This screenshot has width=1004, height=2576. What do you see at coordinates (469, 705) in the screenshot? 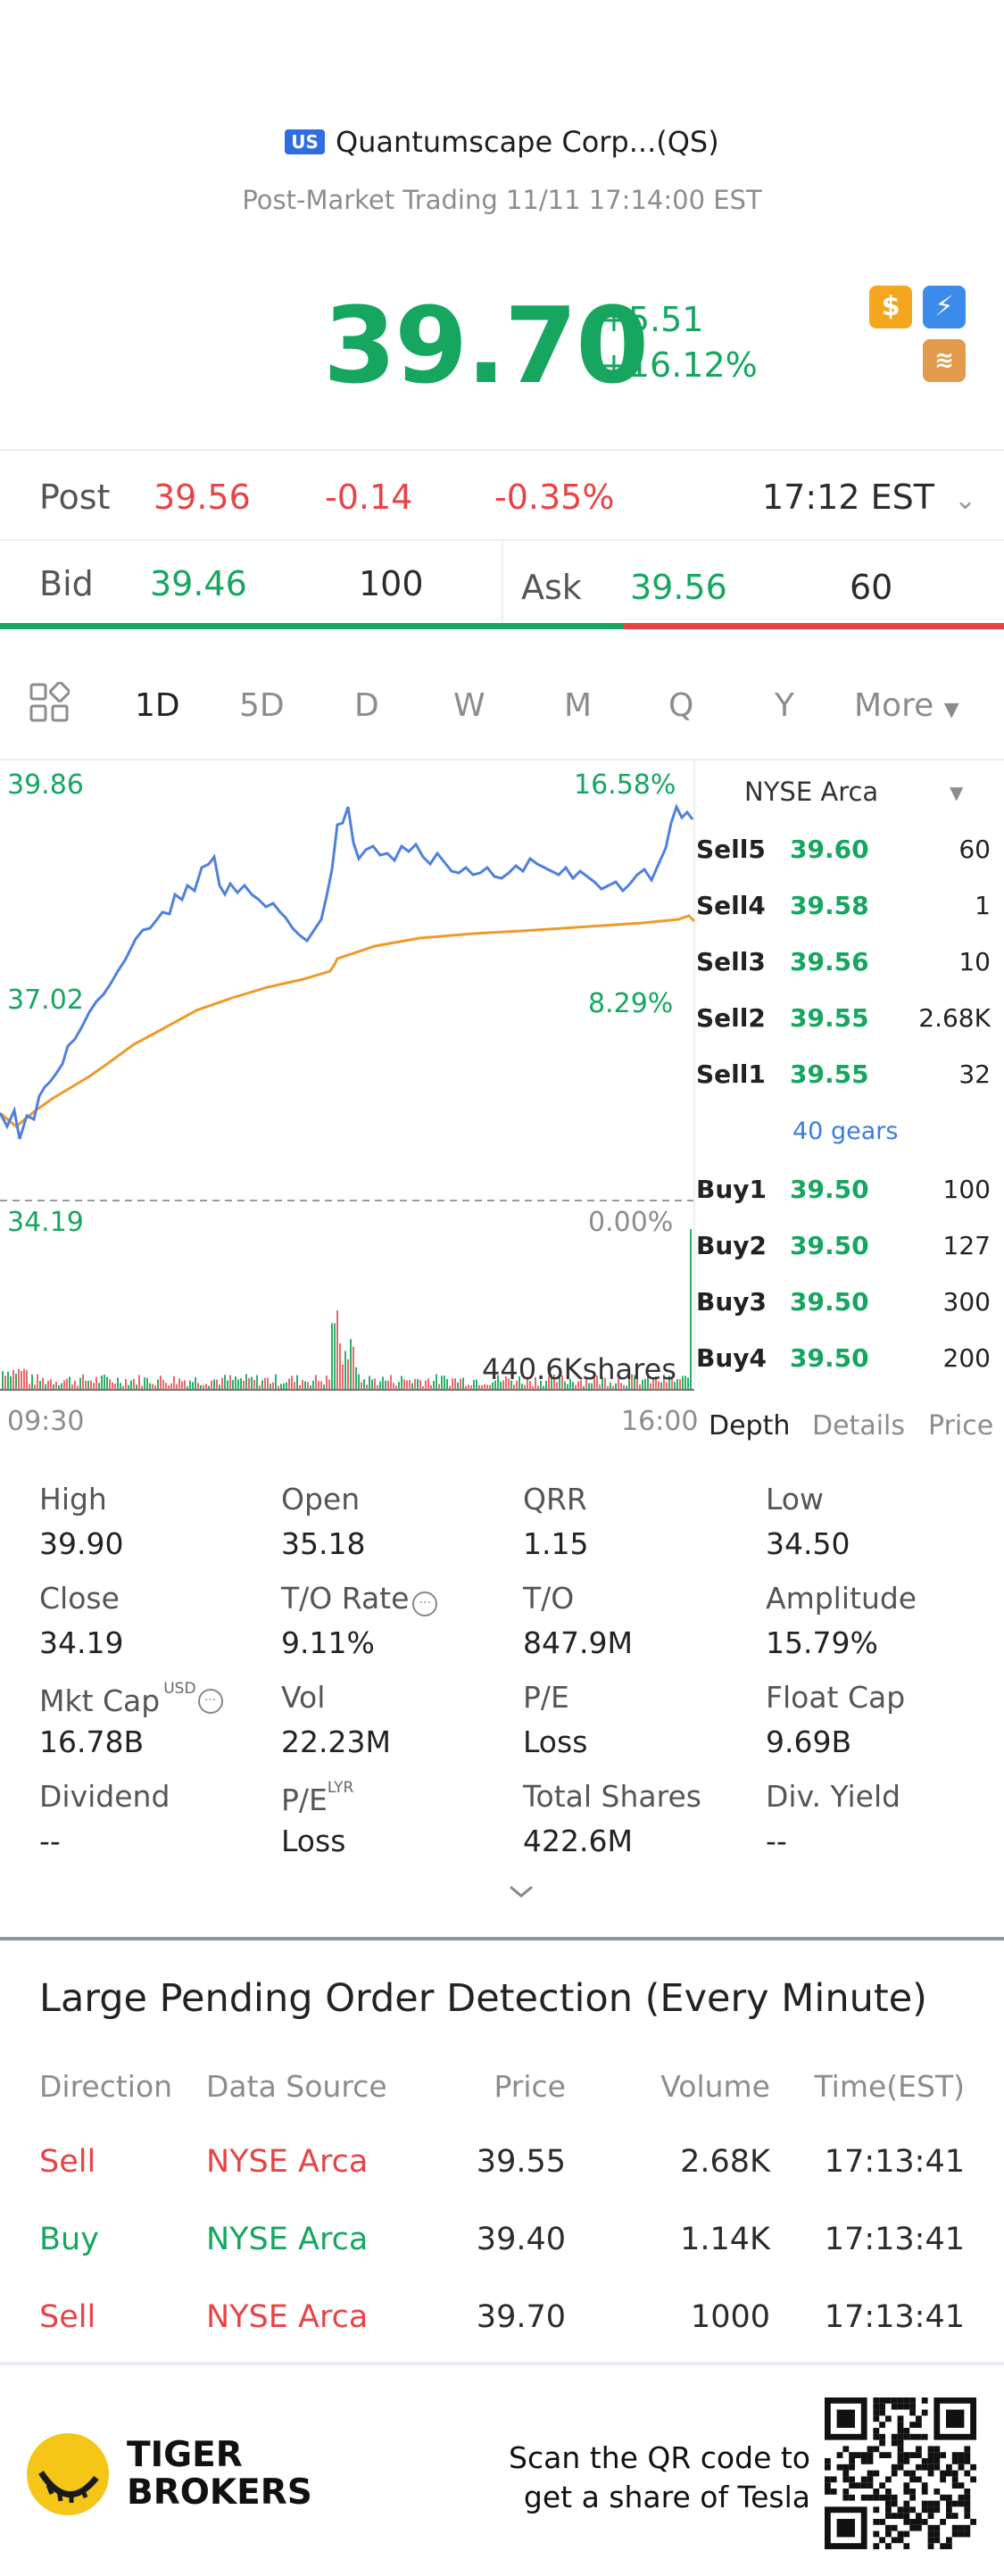
I see `tab-w: W` at bounding box center [469, 705].